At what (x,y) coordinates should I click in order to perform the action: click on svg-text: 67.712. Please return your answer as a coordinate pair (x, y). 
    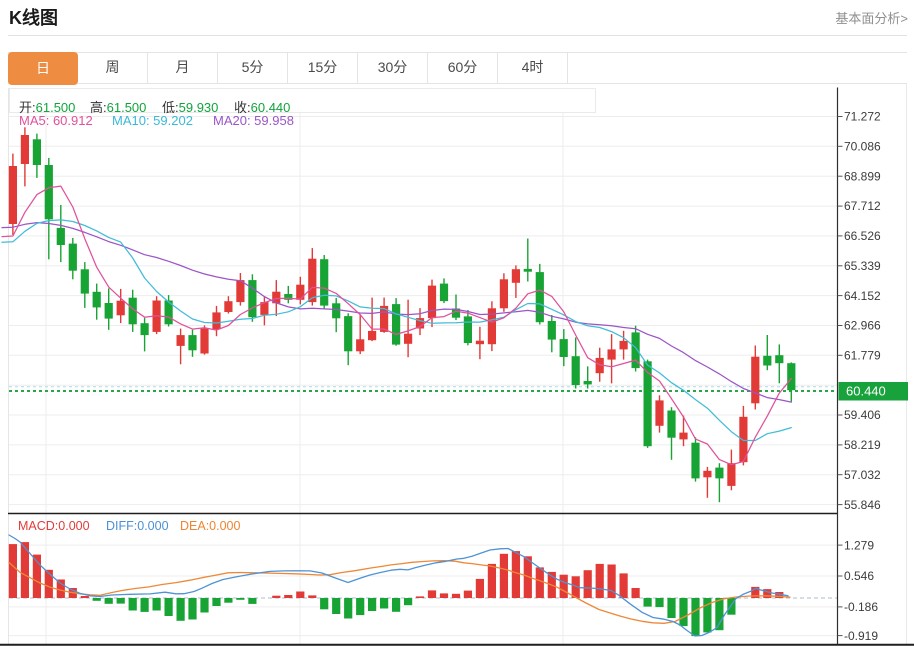
    Looking at the image, I should click on (862, 206).